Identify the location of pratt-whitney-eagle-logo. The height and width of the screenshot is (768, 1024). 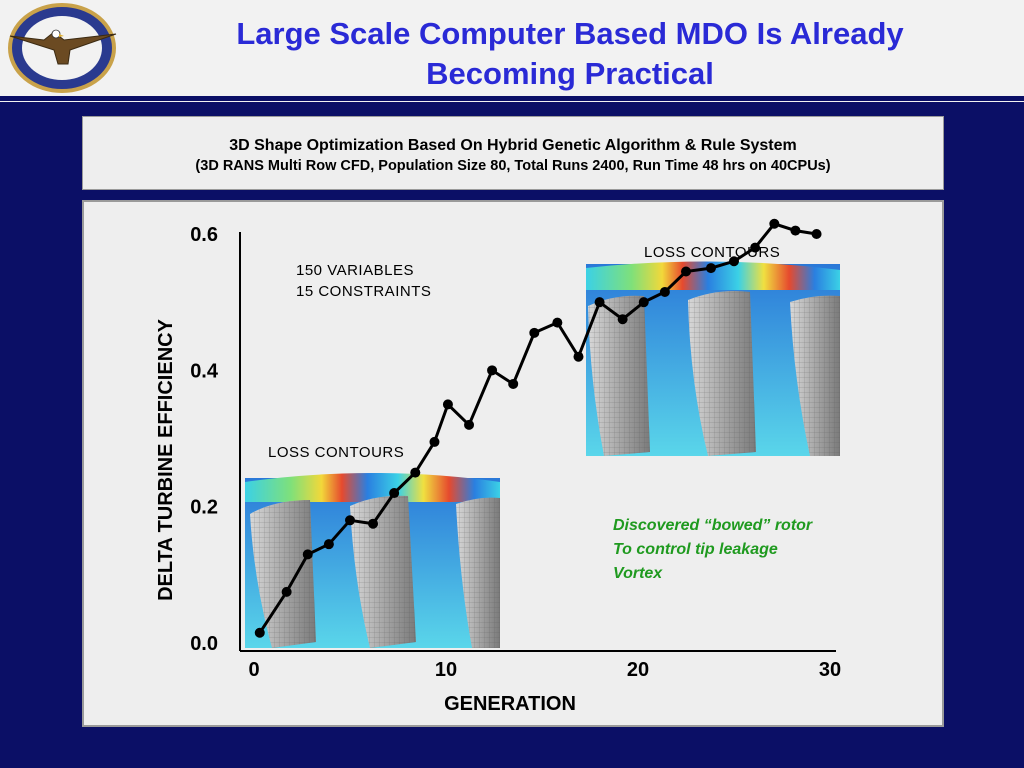
(62, 48).